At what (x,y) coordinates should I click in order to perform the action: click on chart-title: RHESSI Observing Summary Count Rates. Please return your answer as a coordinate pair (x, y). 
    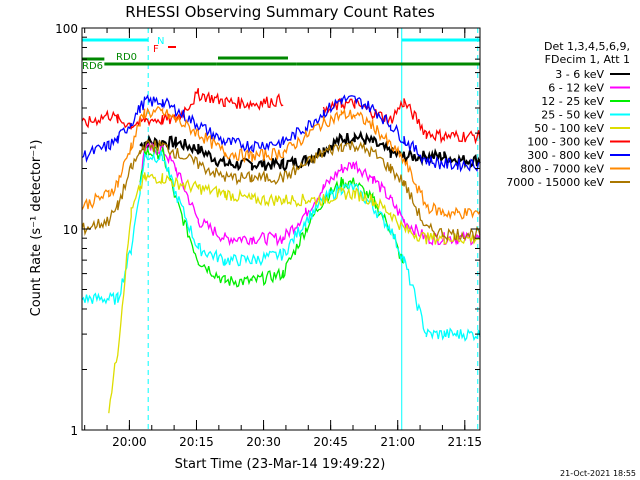
    Looking at the image, I should click on (280, 12).